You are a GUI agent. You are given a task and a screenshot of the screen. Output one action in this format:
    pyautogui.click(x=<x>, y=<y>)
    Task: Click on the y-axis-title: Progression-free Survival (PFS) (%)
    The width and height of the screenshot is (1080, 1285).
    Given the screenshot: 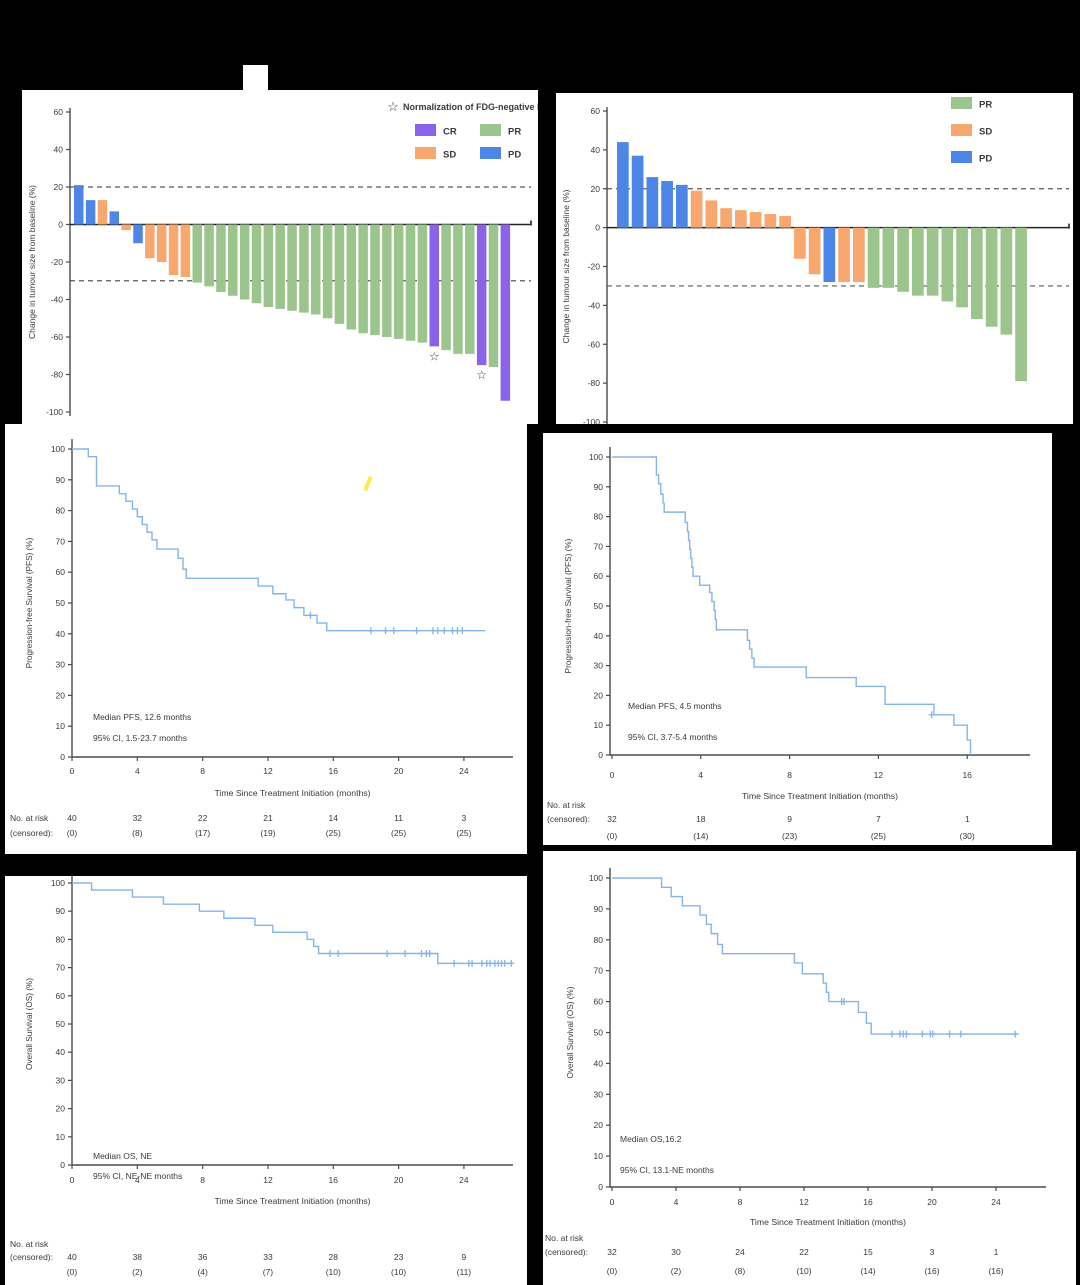 What is the action you would take?
    pyautogui.click(x=29, y=602)
    